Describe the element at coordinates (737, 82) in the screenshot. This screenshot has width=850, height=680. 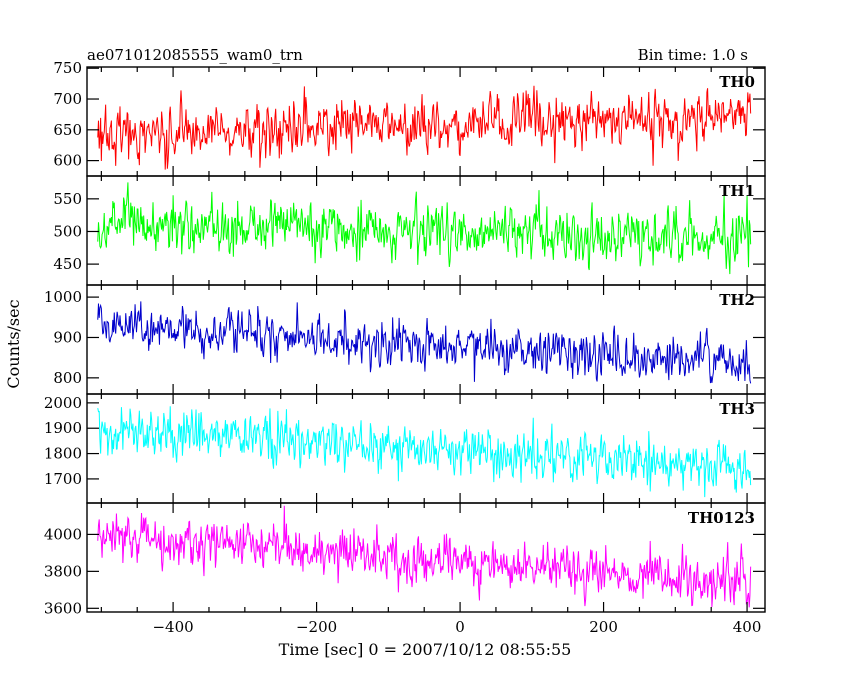
I see `panel-label-th0: TH0` at that location.